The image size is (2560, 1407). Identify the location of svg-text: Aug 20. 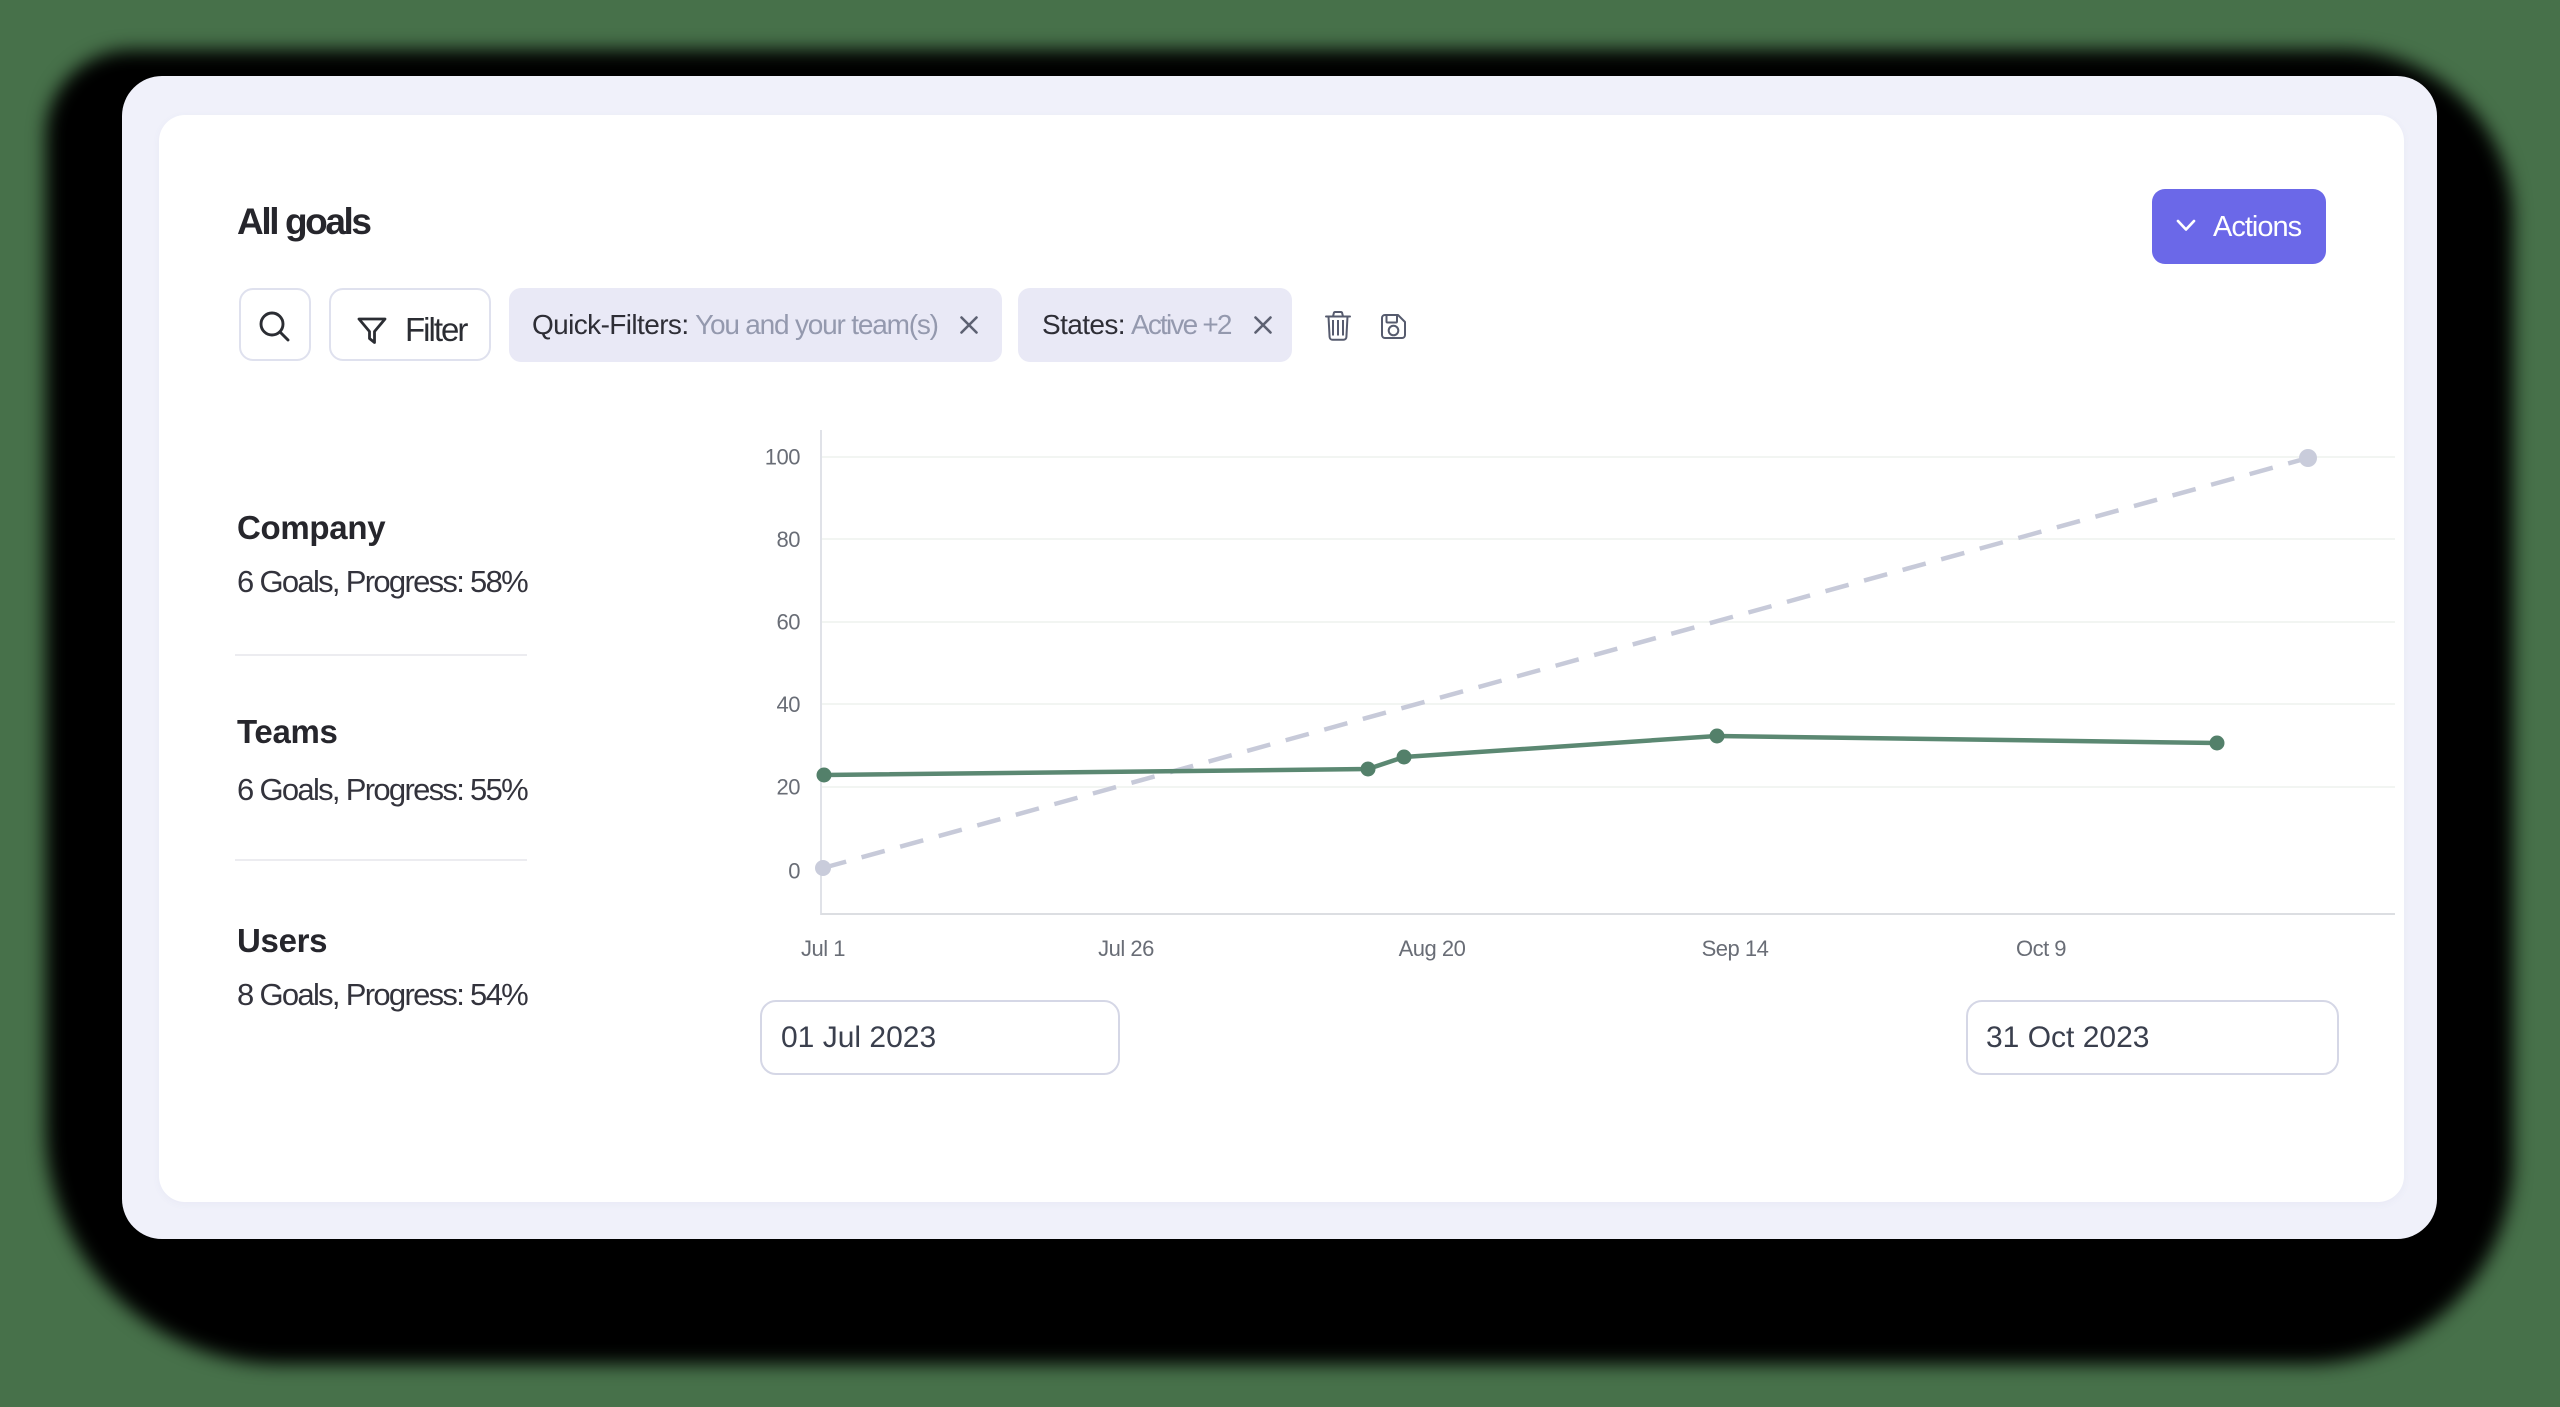
(1432, 948).